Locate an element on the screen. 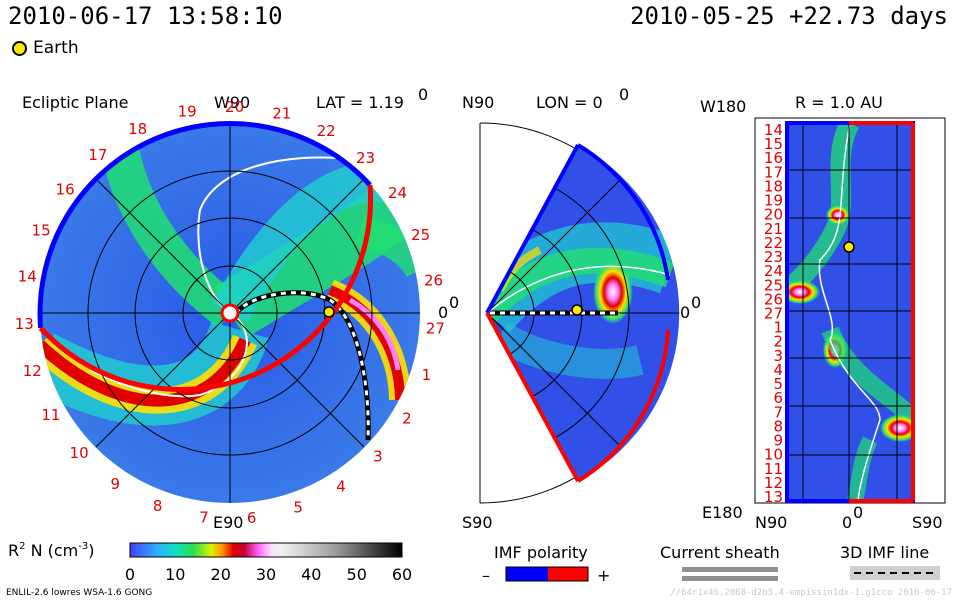  model-credit: ENLIL-2.6 lowres WSA-1.6 GONG is located at coordinates (79, 593).